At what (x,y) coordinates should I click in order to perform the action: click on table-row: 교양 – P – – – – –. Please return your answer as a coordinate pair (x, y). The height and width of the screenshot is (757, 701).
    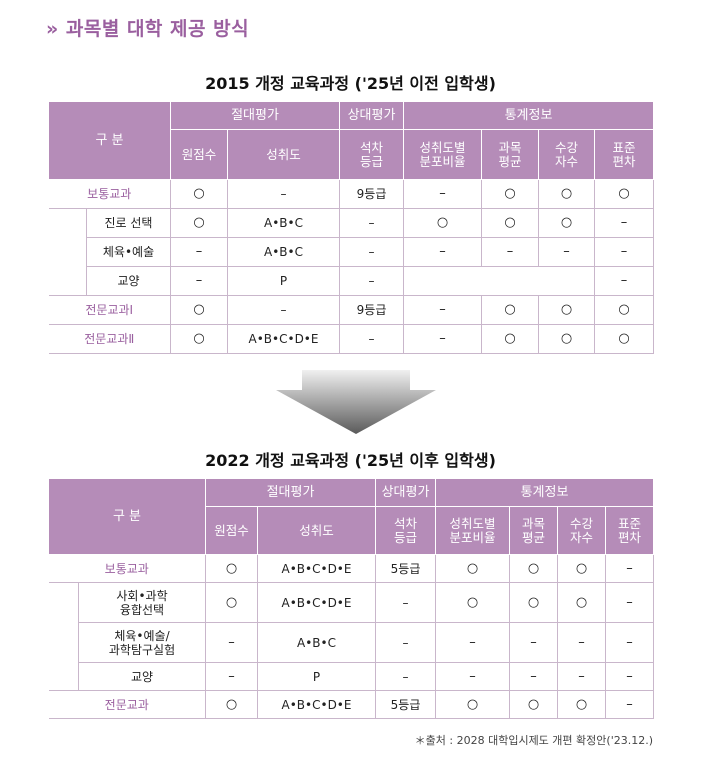
    Looking at the image, I should click on (352, 676).